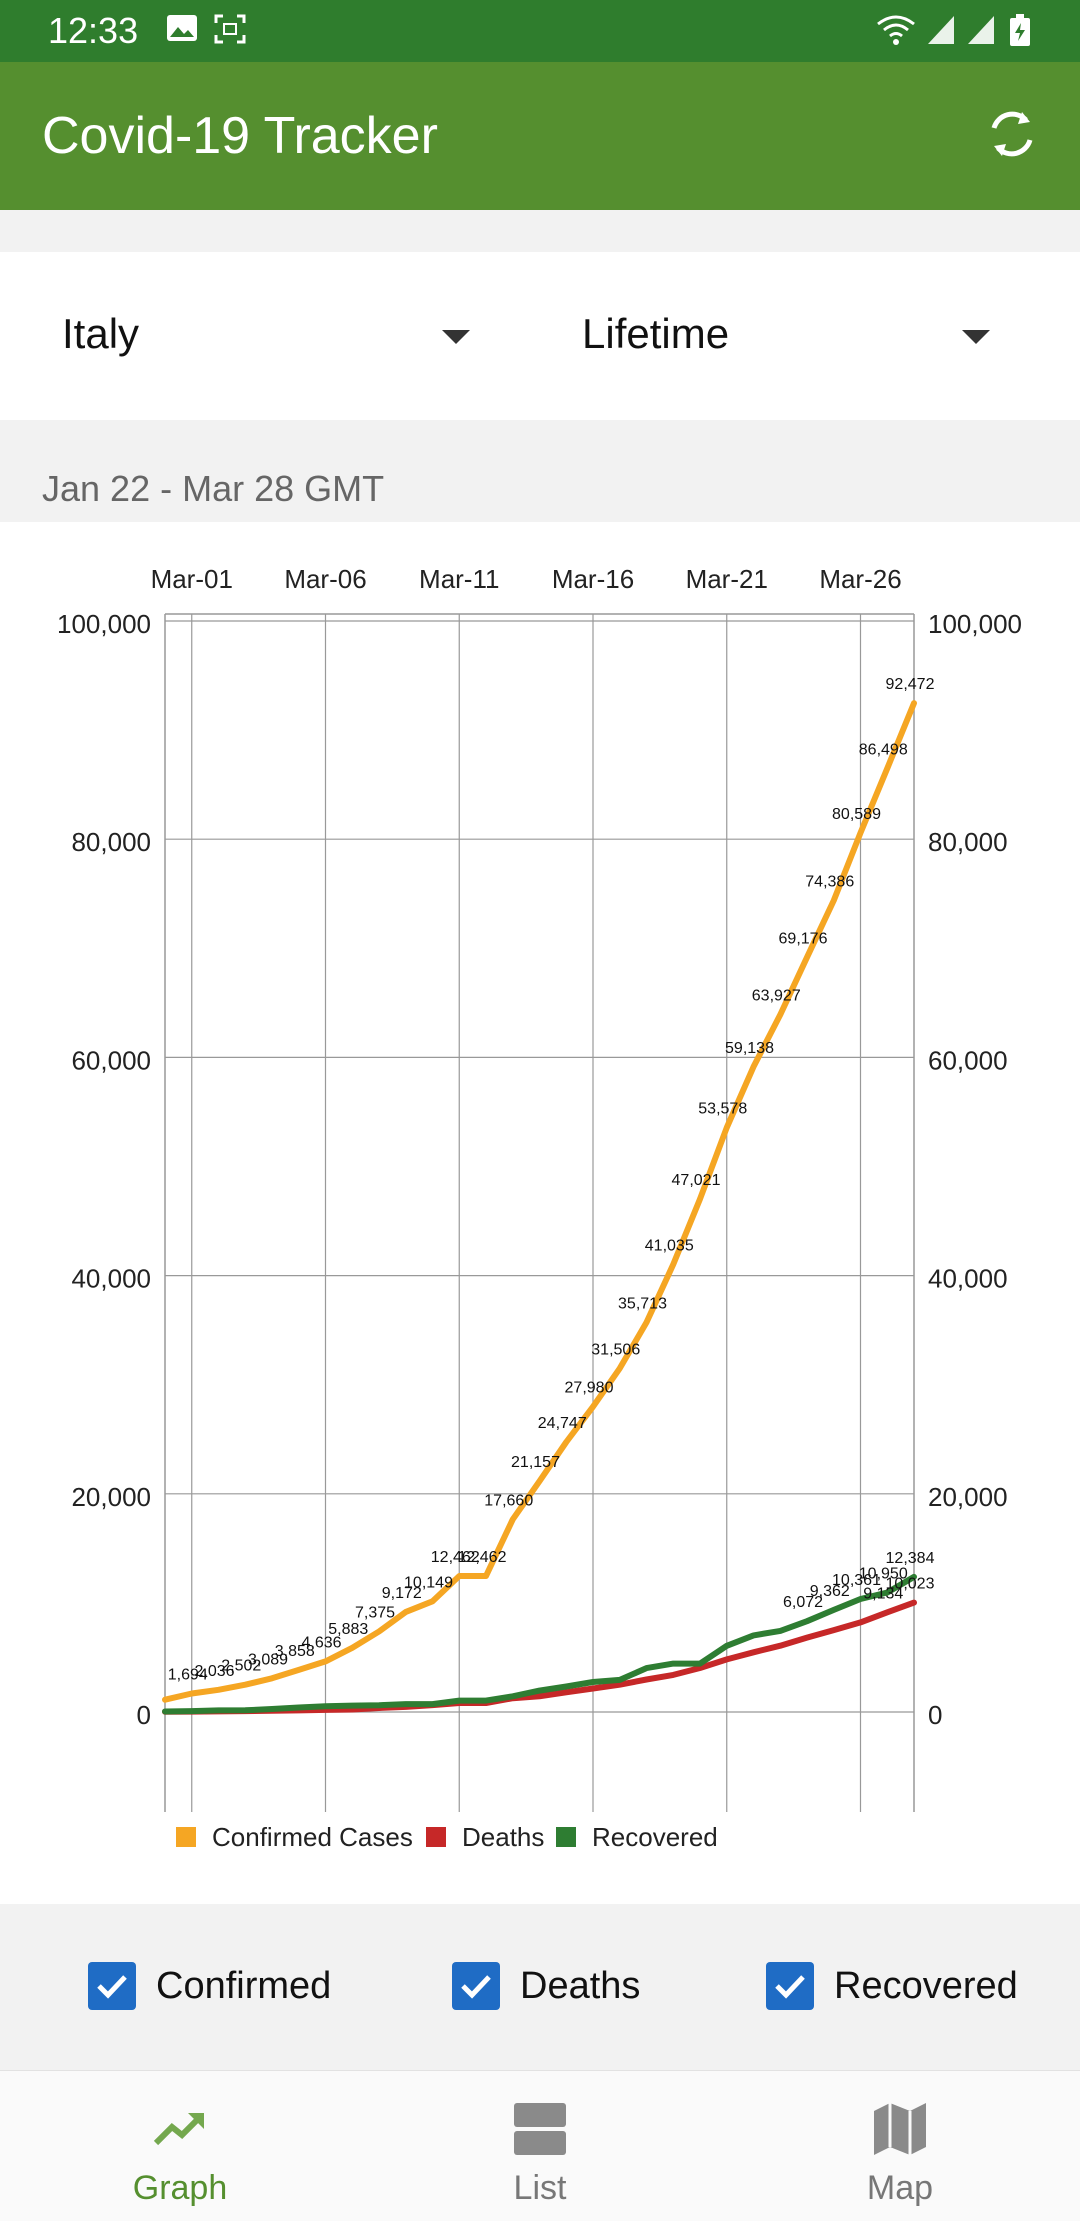 This screenshot has width=1080, height=2221. I want to click on nav-list: List, so click(540, 2146).